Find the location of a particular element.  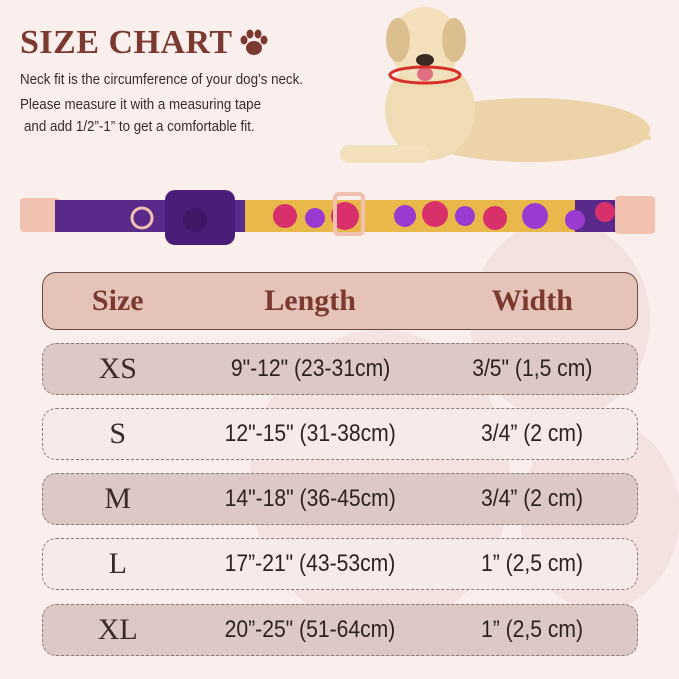

paw-icon is located at coordinates (254, 42).